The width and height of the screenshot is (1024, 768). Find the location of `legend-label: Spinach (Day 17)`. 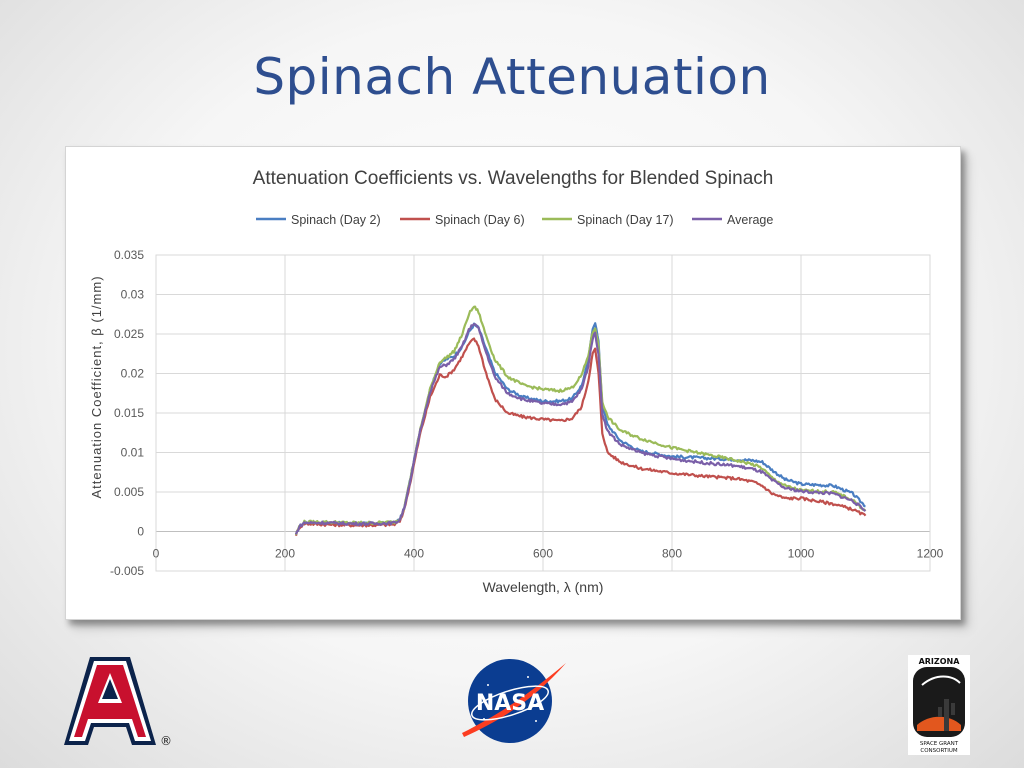

legend-label: Spinach (Day 17) is located at coordinates (625, 220).